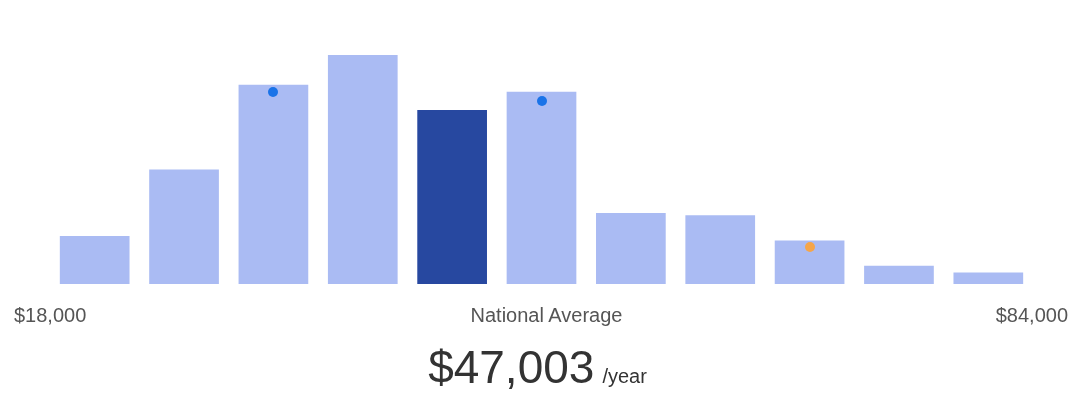 The image size is (1075, 400). What do you see at coordinates (546, 314) in the screenshot?
I see `text: National Average` at bounding box center [546, 314].